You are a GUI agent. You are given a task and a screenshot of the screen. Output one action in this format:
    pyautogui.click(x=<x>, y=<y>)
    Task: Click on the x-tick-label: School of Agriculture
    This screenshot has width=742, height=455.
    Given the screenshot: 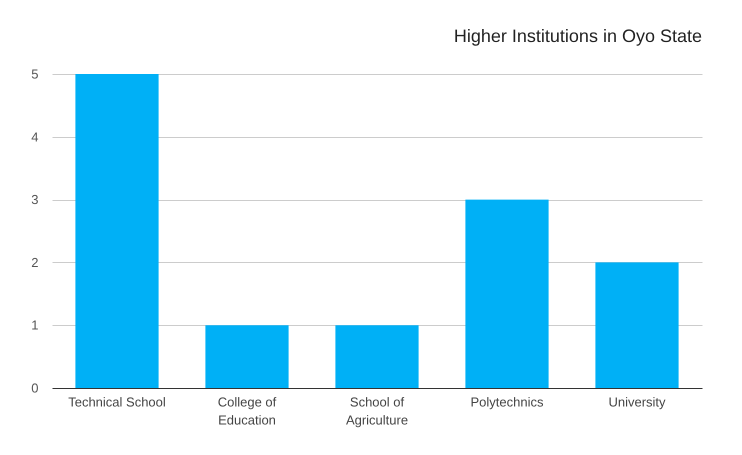 What is the action you would take?
    pyautogui.click(x=377, y=411)
    